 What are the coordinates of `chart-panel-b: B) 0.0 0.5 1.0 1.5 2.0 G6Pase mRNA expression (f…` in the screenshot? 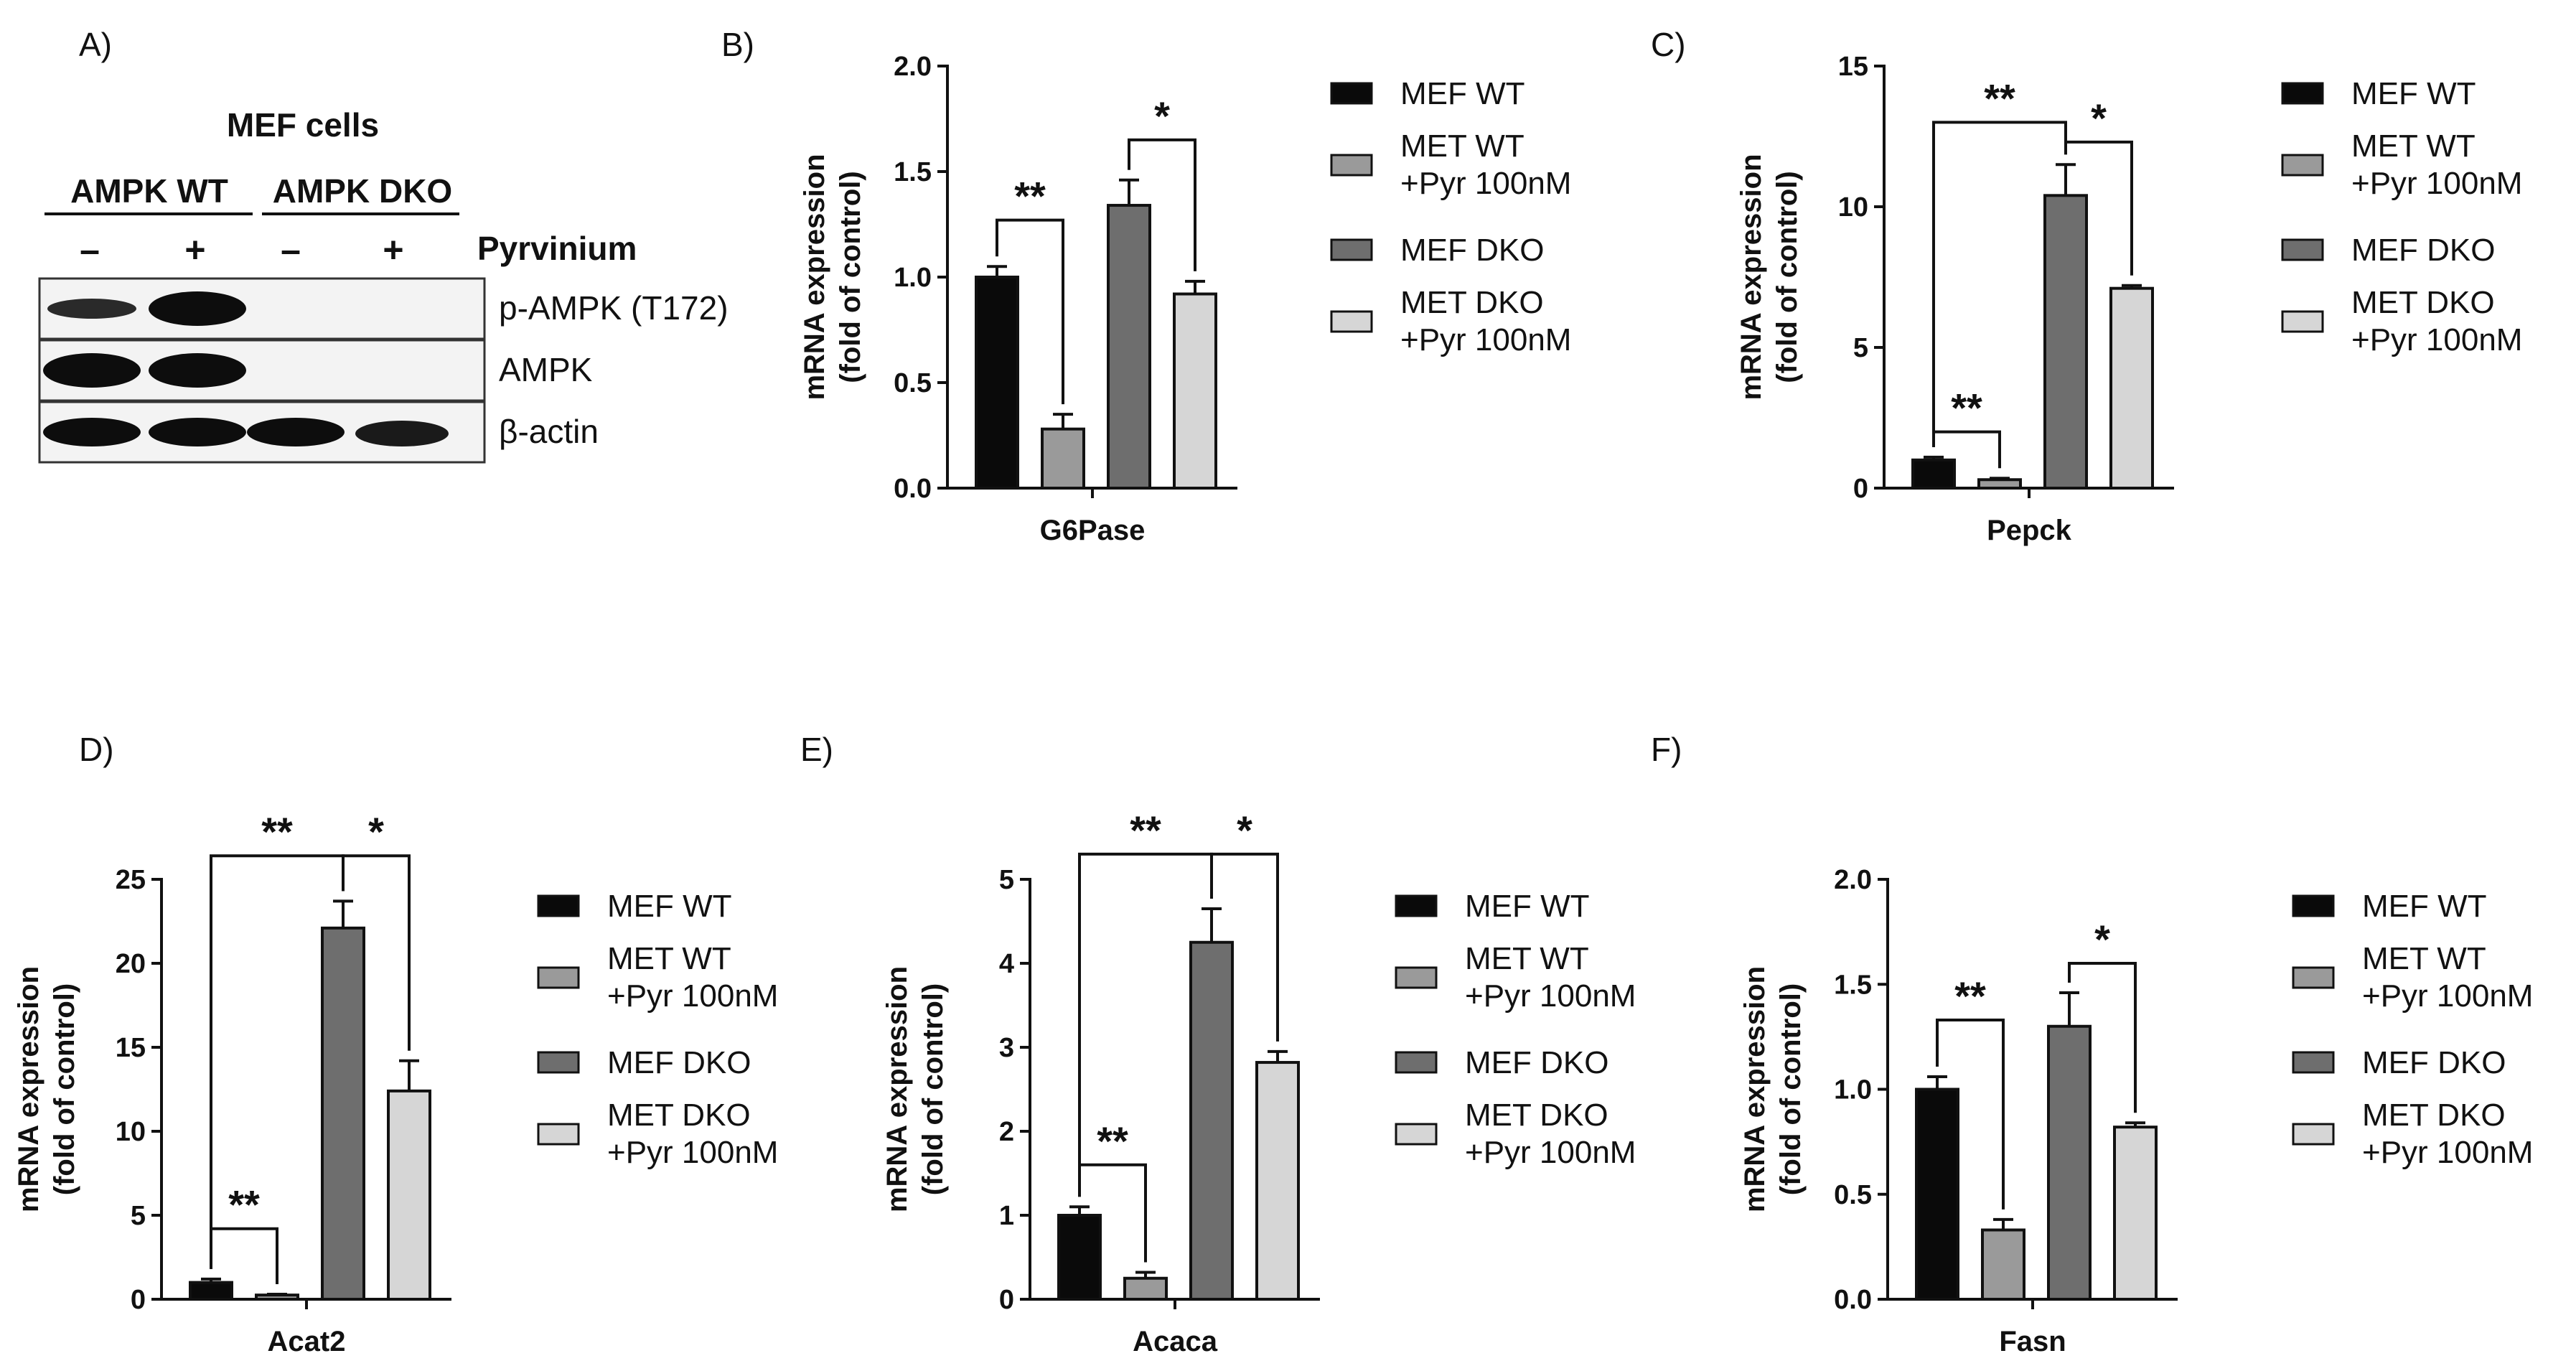 It's located at (1146, 286).